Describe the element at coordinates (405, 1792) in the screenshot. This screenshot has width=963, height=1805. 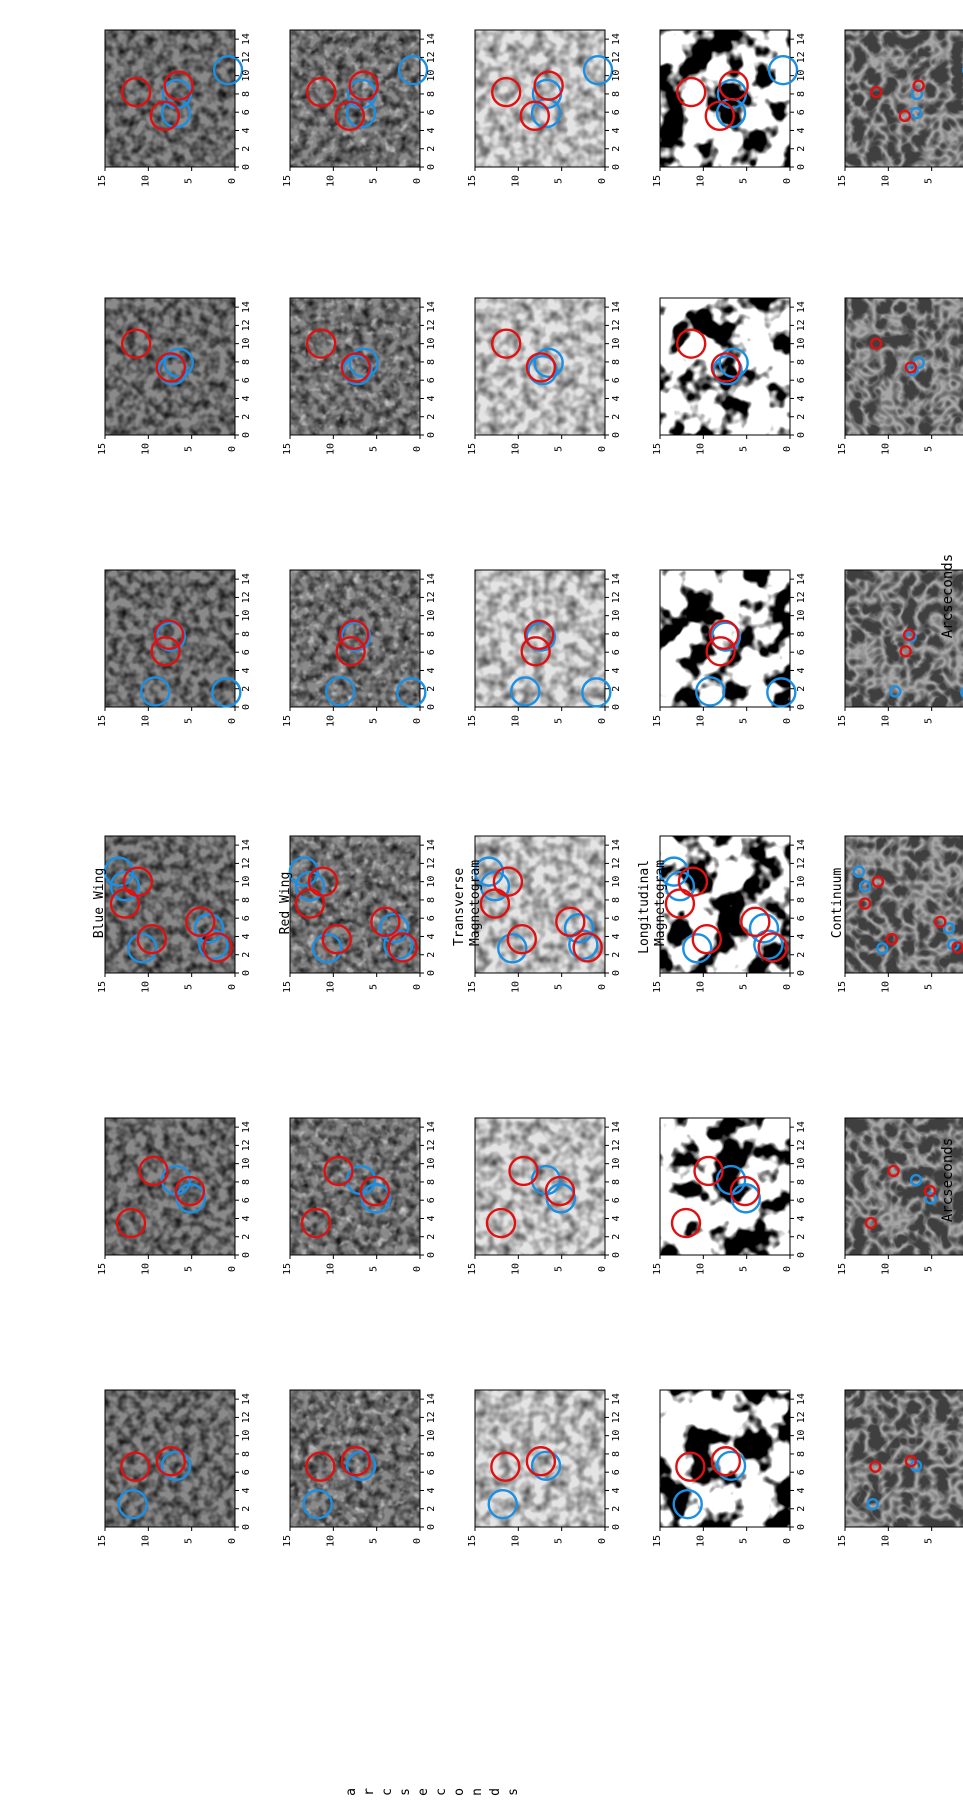
I see `axis-label-left-letter: s` at that location.